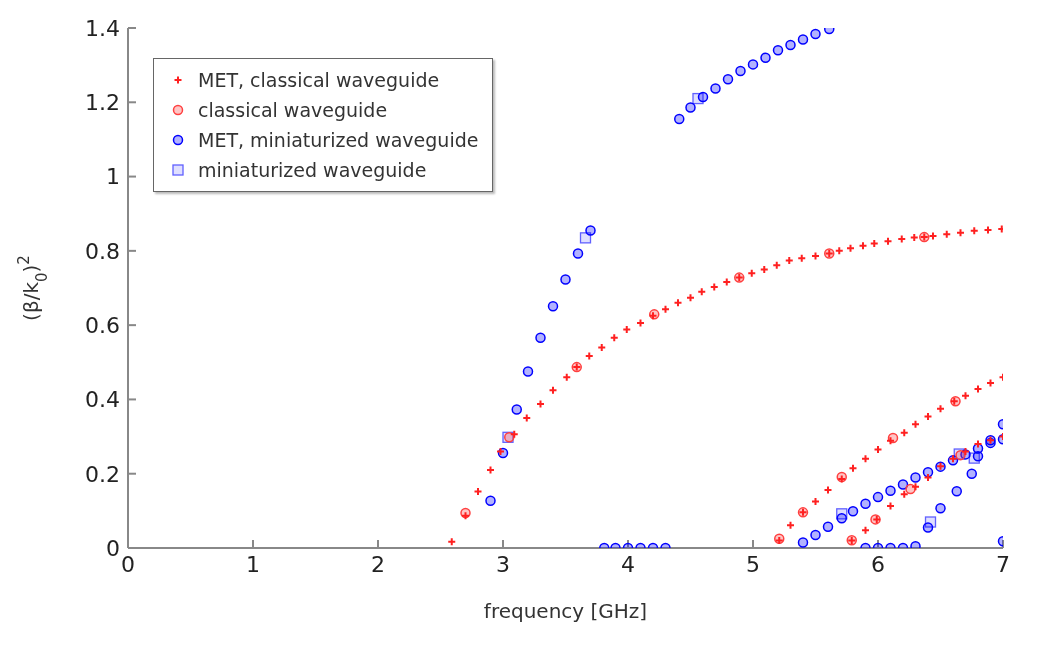  I want to click on y-tick-label: 1.2, so click(102, 103).